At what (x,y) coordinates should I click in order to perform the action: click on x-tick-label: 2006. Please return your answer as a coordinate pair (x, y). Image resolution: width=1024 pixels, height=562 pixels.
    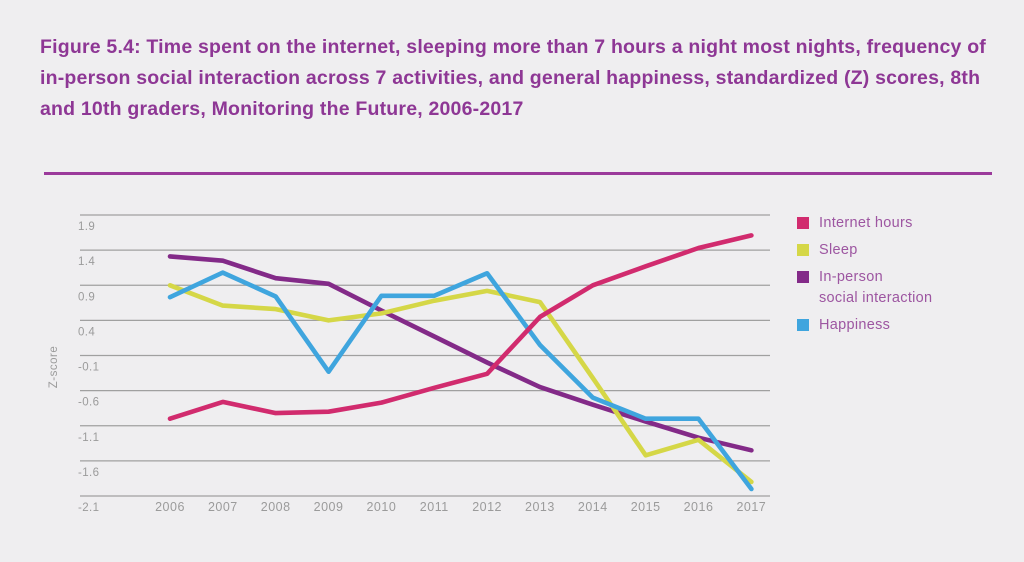
    Looking at the image, I should click on (170, 507).